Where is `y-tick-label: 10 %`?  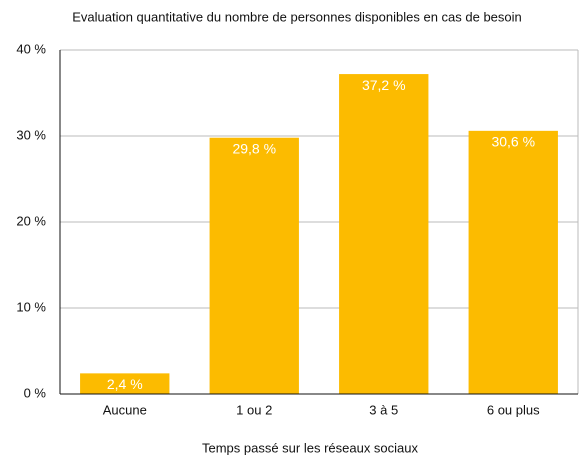
y-tick-label: 10 % is located at coordinates (31, 306).